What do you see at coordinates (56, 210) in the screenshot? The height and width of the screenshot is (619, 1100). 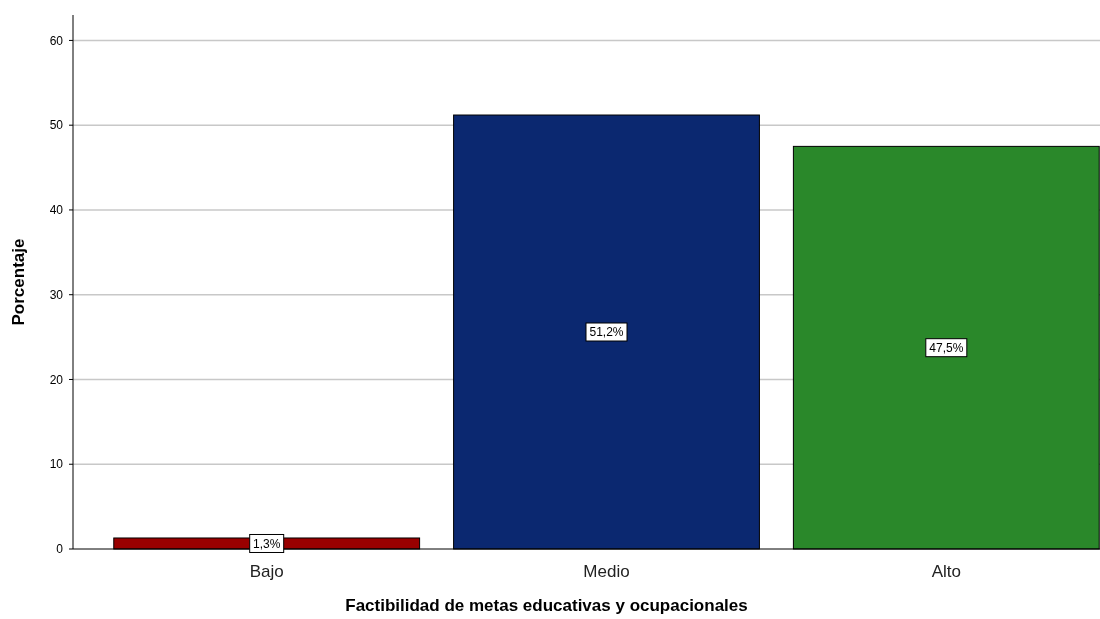 I see `y-tick-label: 40` at bounding box center [56, 210].